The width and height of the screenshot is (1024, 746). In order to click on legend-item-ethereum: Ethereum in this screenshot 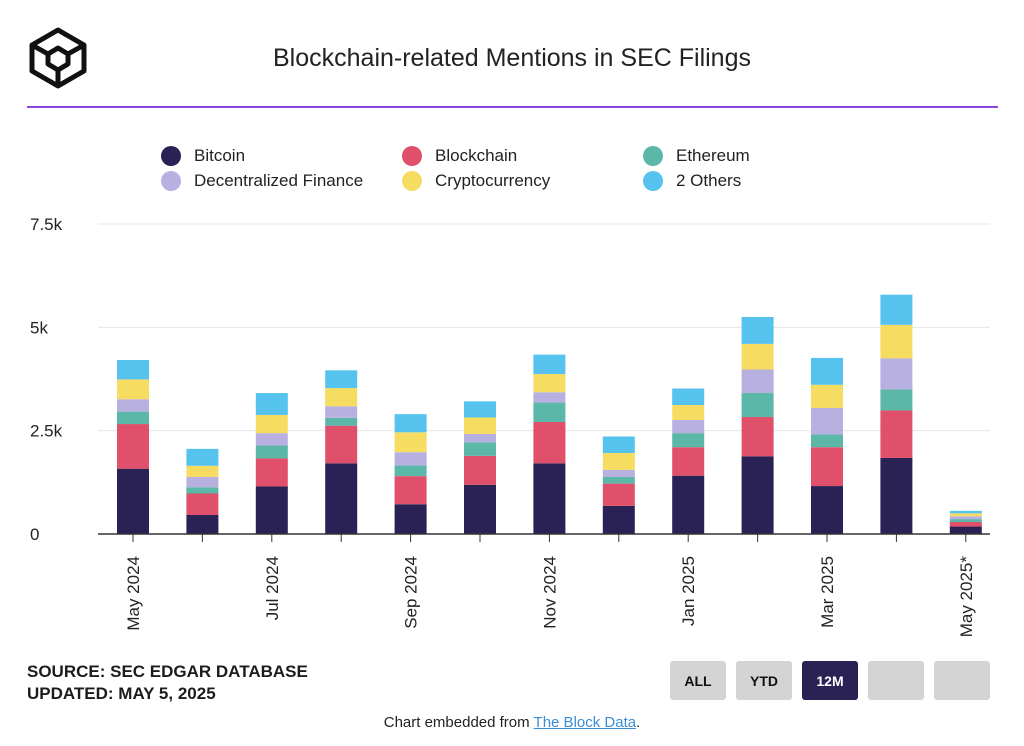, I will do `click(696, 156)`.